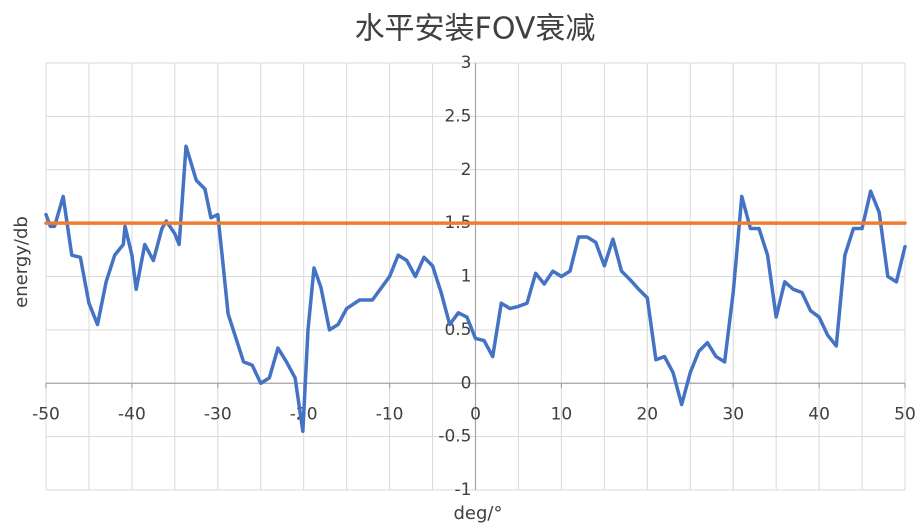 The image size is (922, 528). I want to click on x-tick-label: 40, so click(819, 414).